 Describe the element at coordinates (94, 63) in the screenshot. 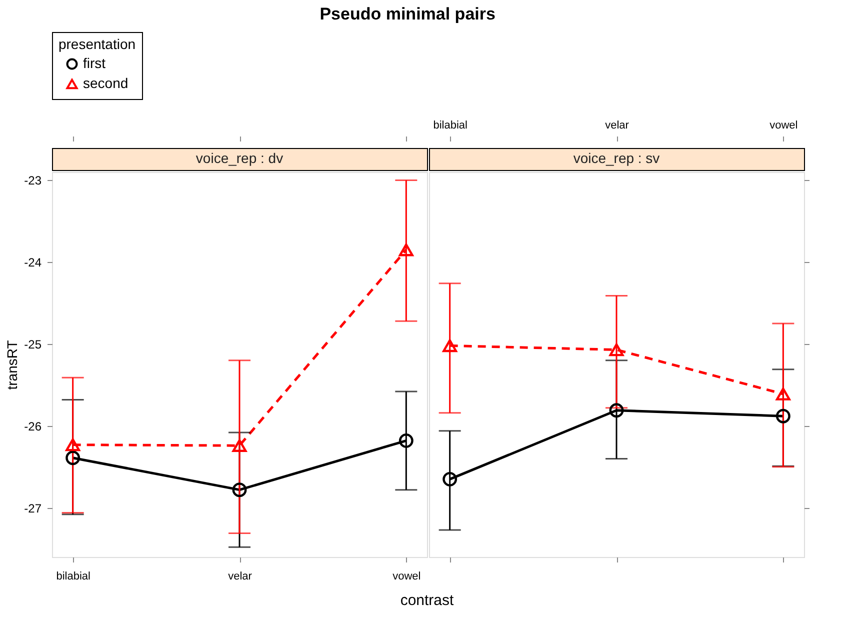

I see `legend-label: first` at that location.